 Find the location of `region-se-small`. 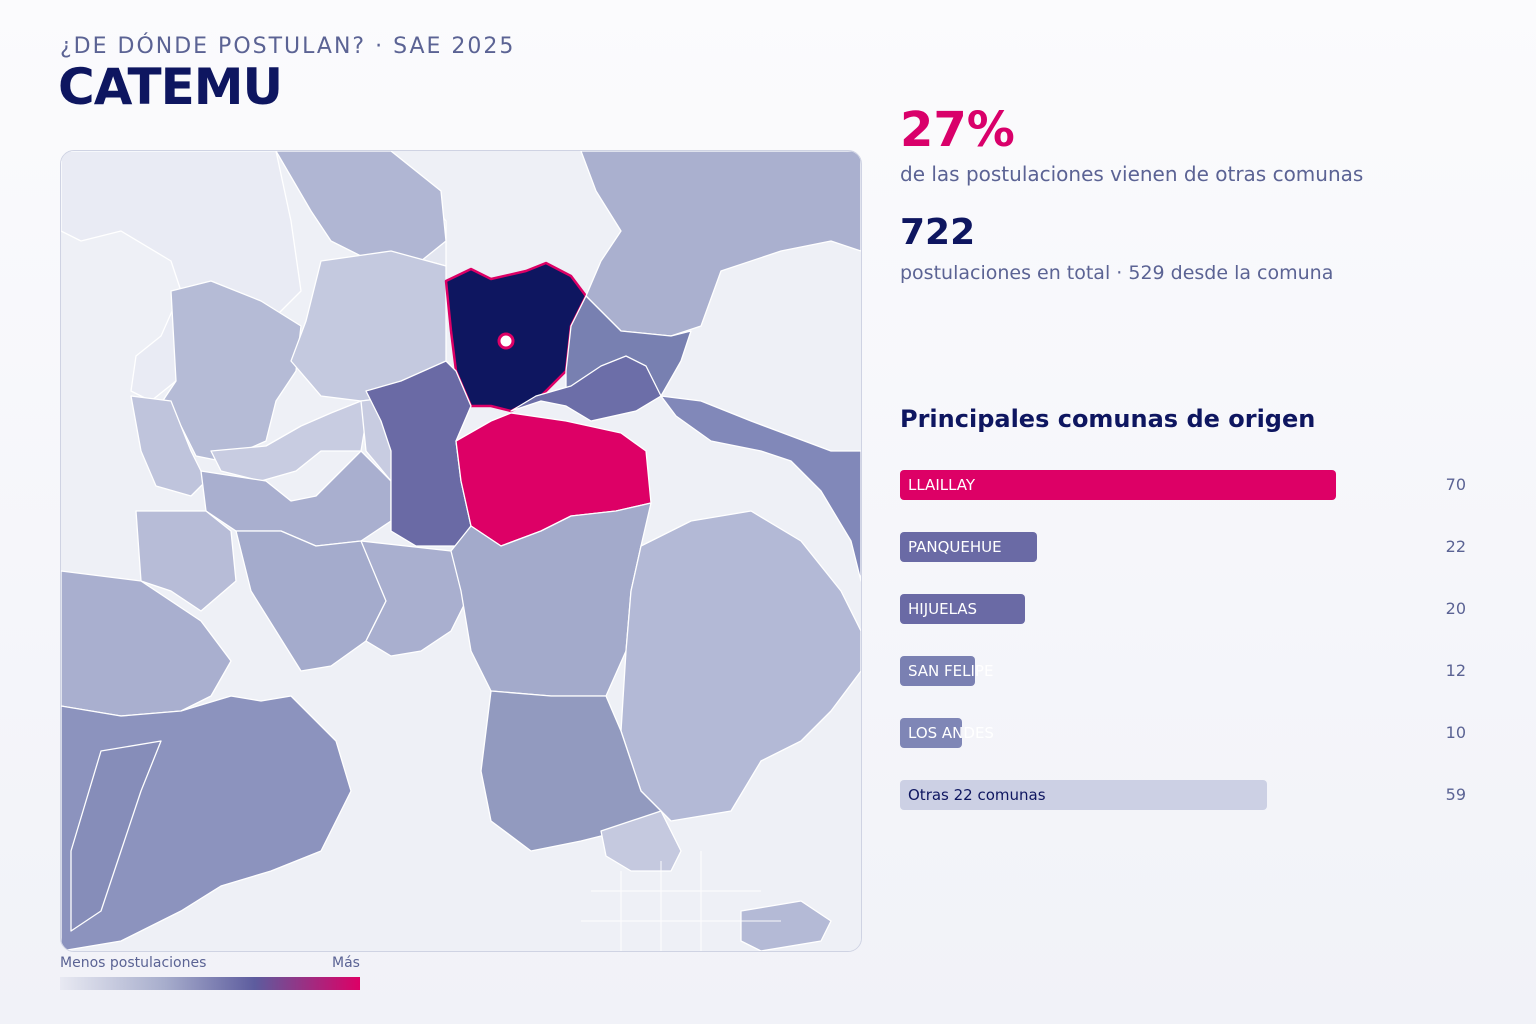

region-se-small is located at coordinates (786, 925).